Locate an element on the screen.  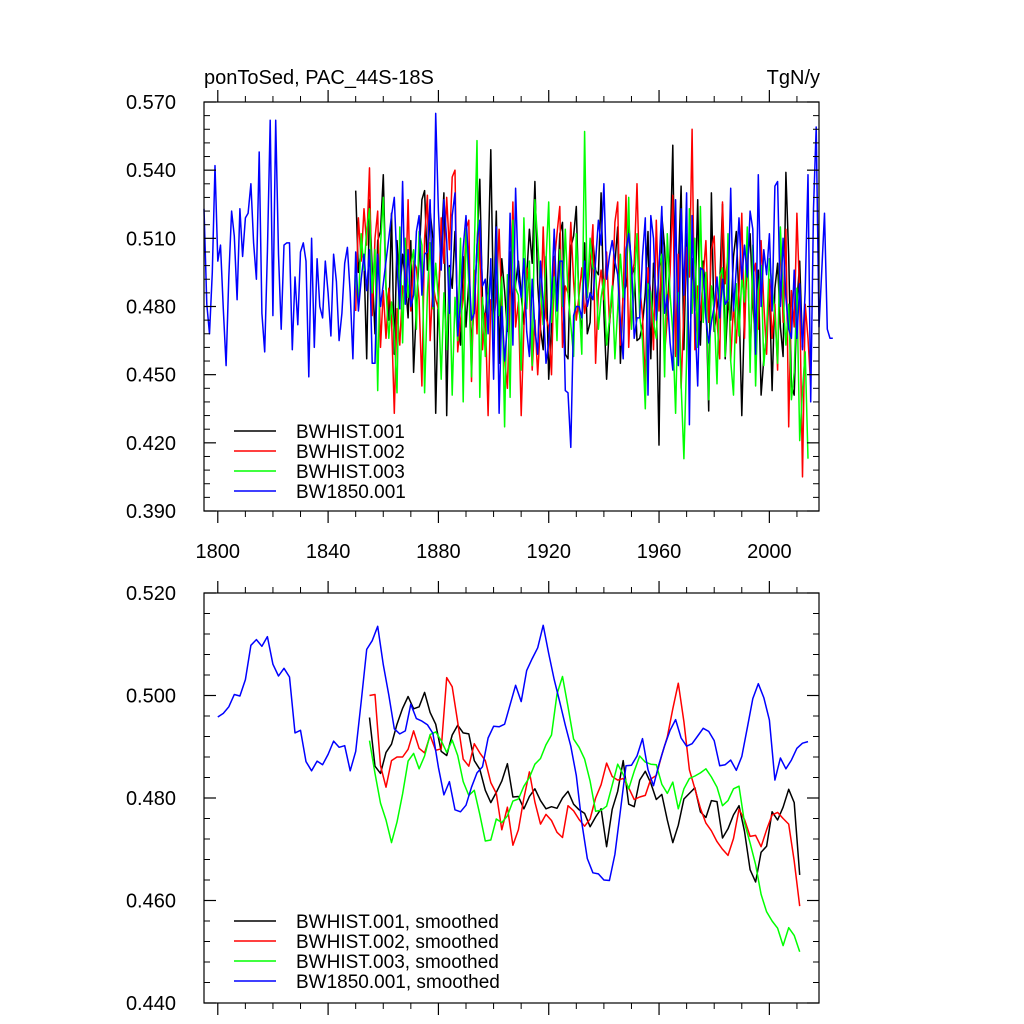
bottom-legend-label-bwhist-002-smoothed: BWHIST.002, smoothed is located at coordinates (397, 942).